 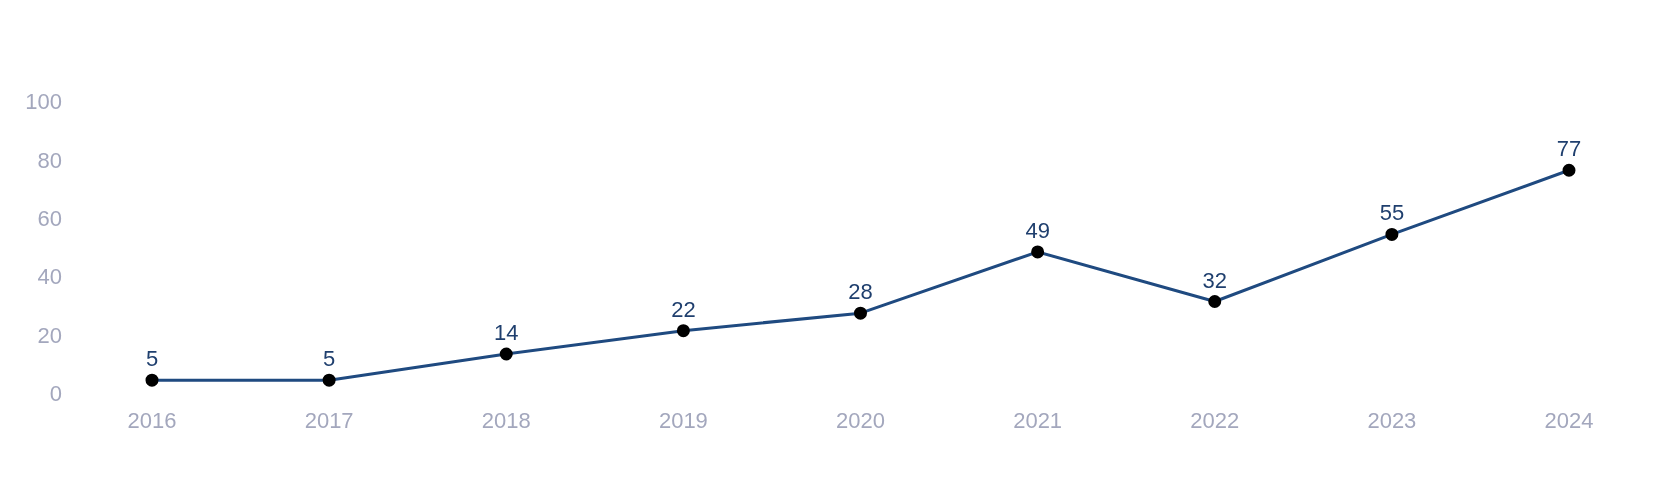 What do you see at coordinates (683, 421) in the screenshot?
I see `x-tick-label: 2019` at bounding box center [683, 421].